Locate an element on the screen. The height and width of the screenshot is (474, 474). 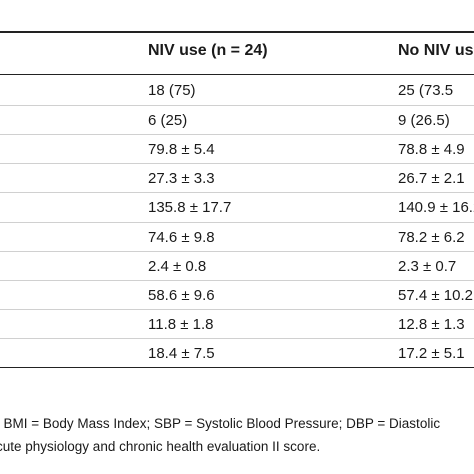
cell-no-niv: 140.9 ± 16.2 is located at coordinates (436, 208).